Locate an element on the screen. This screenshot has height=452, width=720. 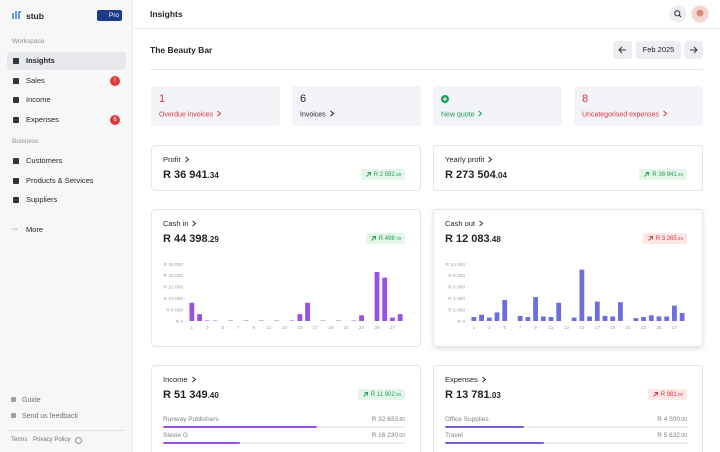
card-title: Profit is located at coordinates (176, 159).